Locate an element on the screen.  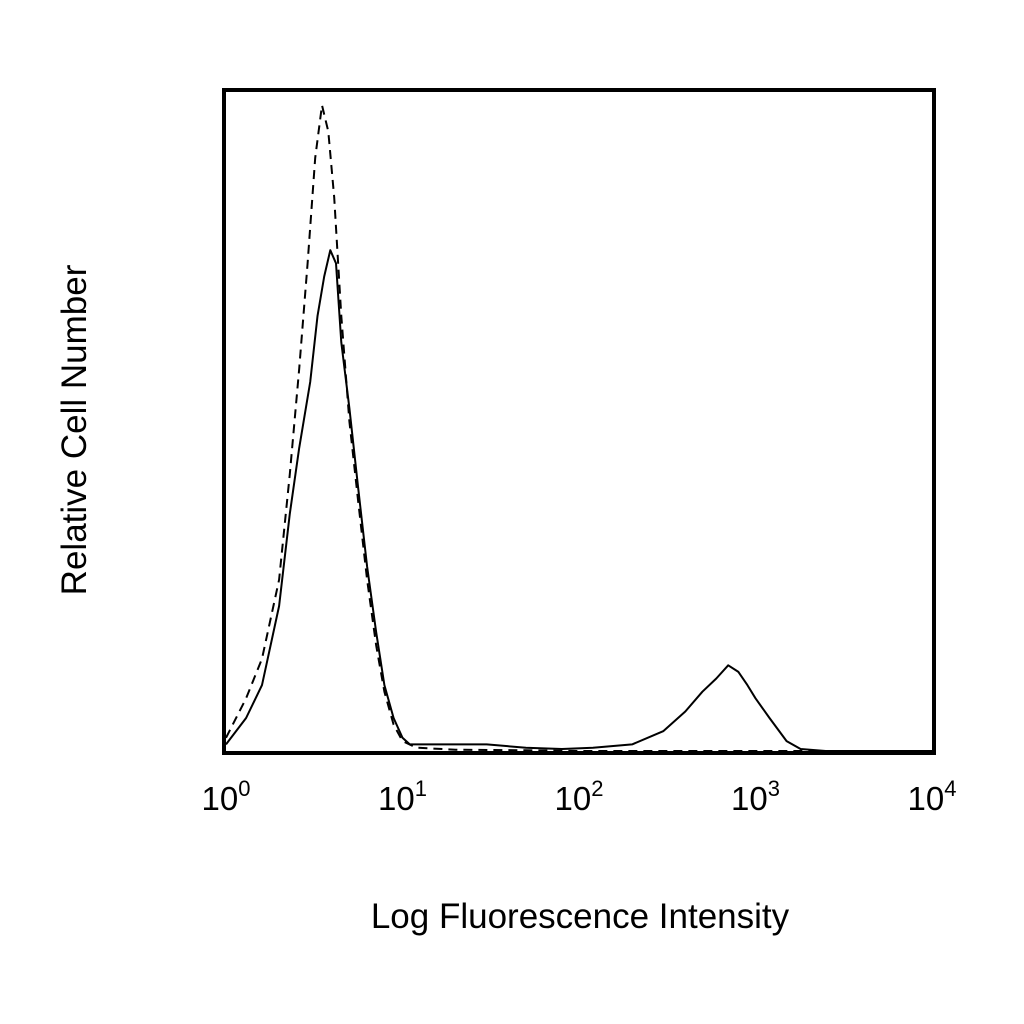
x-tick-labels: 10⁰ 10¹ 10² 10³ 10⁴ is located at coordinates (579, 796).